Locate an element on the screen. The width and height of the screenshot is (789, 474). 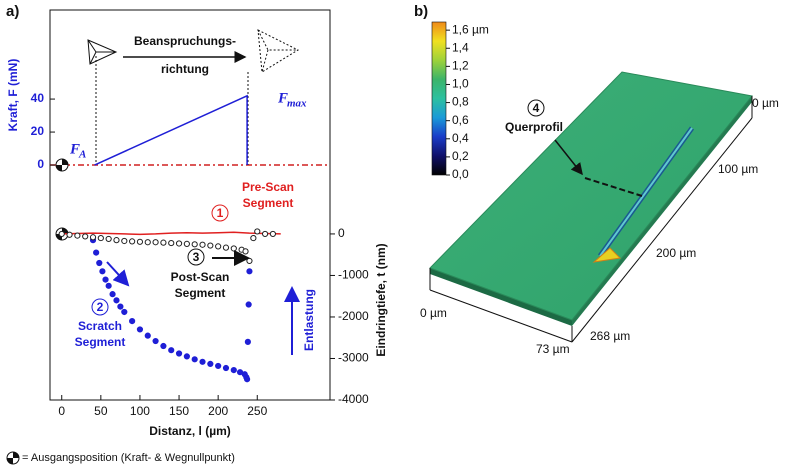
callout-number: 4 is located at coordinates (536, 108).